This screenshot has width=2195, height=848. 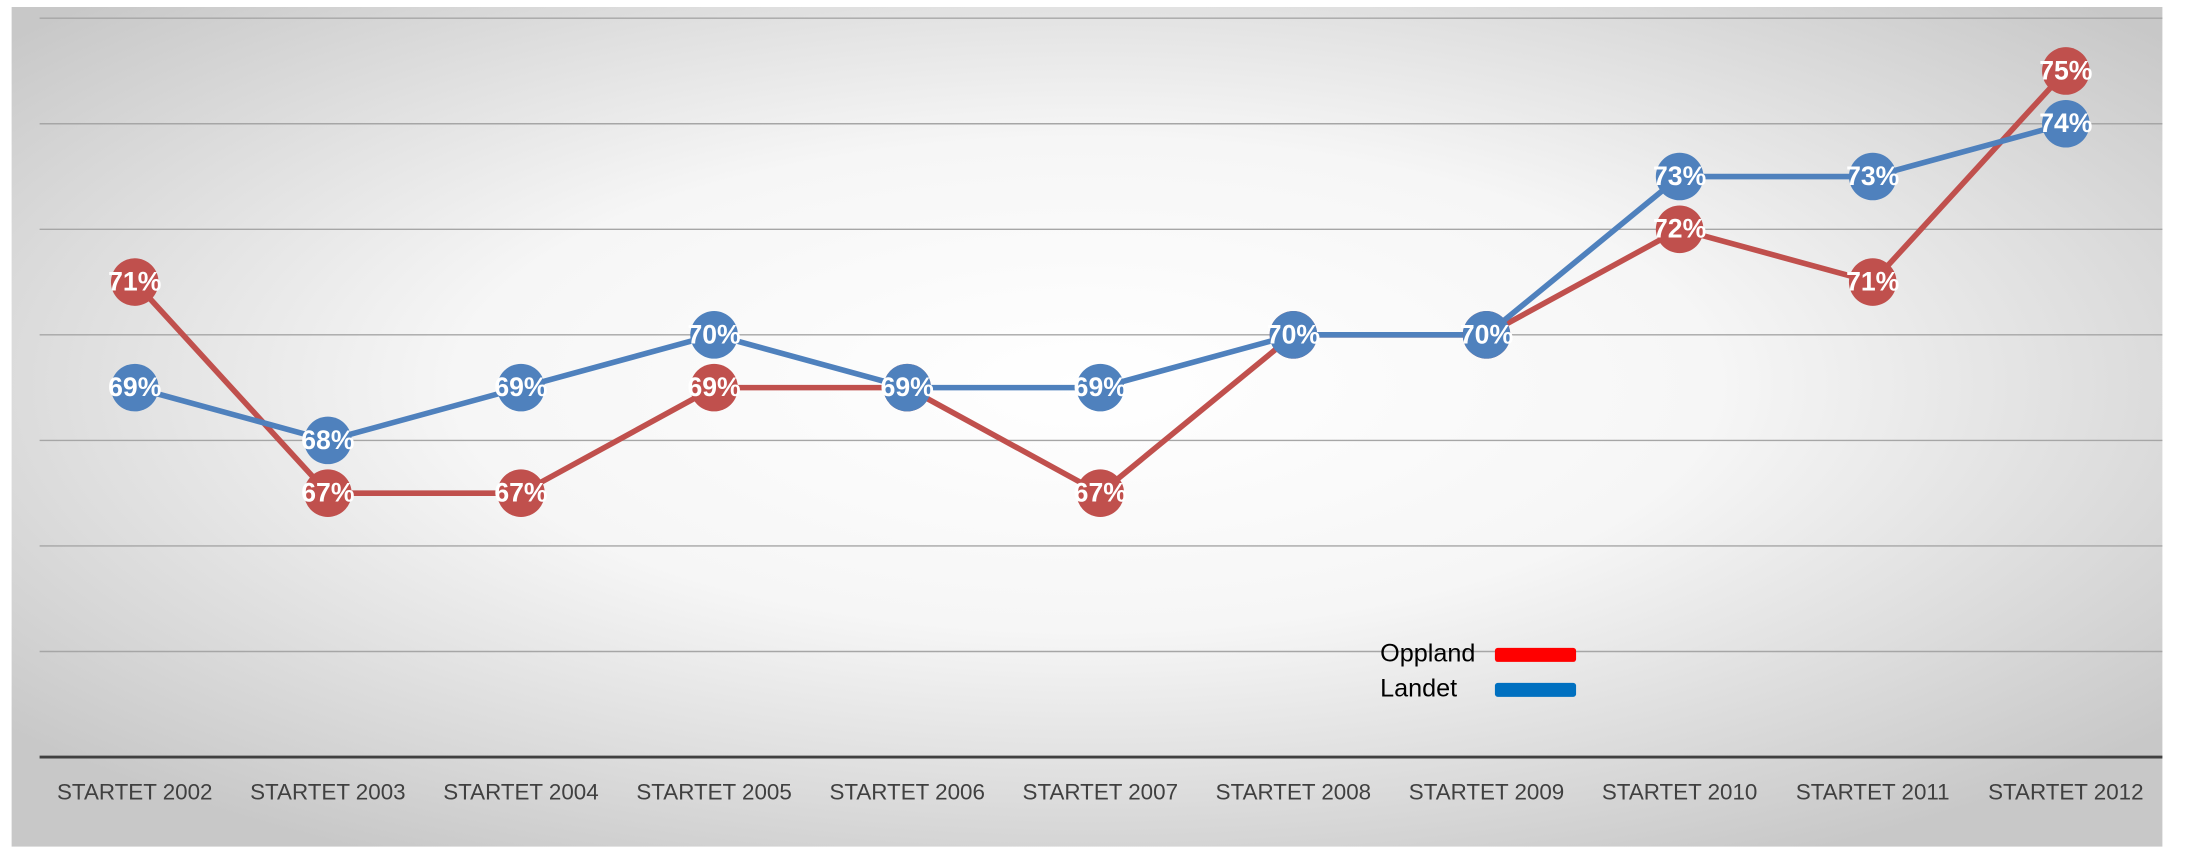 What do you see at coordinates (1418, 689) in the screenshot?
I see `legend-label: Landet` at bounding box center [1418, 689].